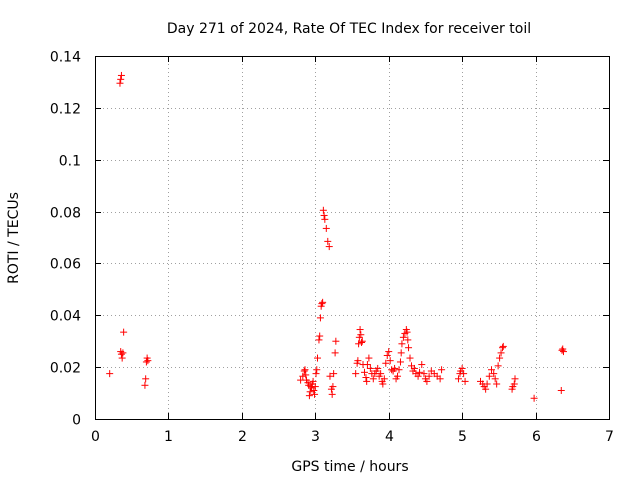 This screenshot has width=640, height=480. I want to click on y-tick-labels: 0 0.02 0.04 0.06 0.08 0.1 0.12 0.14, so click(65, 239).